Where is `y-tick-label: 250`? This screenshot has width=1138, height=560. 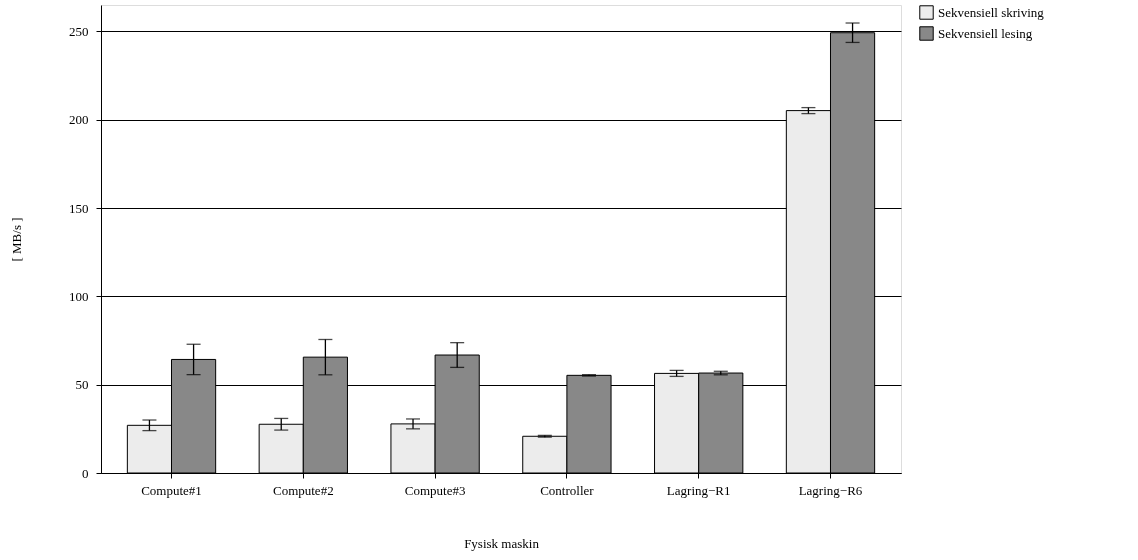
y-tick-label: 250 is located at coordinates (79, 31).